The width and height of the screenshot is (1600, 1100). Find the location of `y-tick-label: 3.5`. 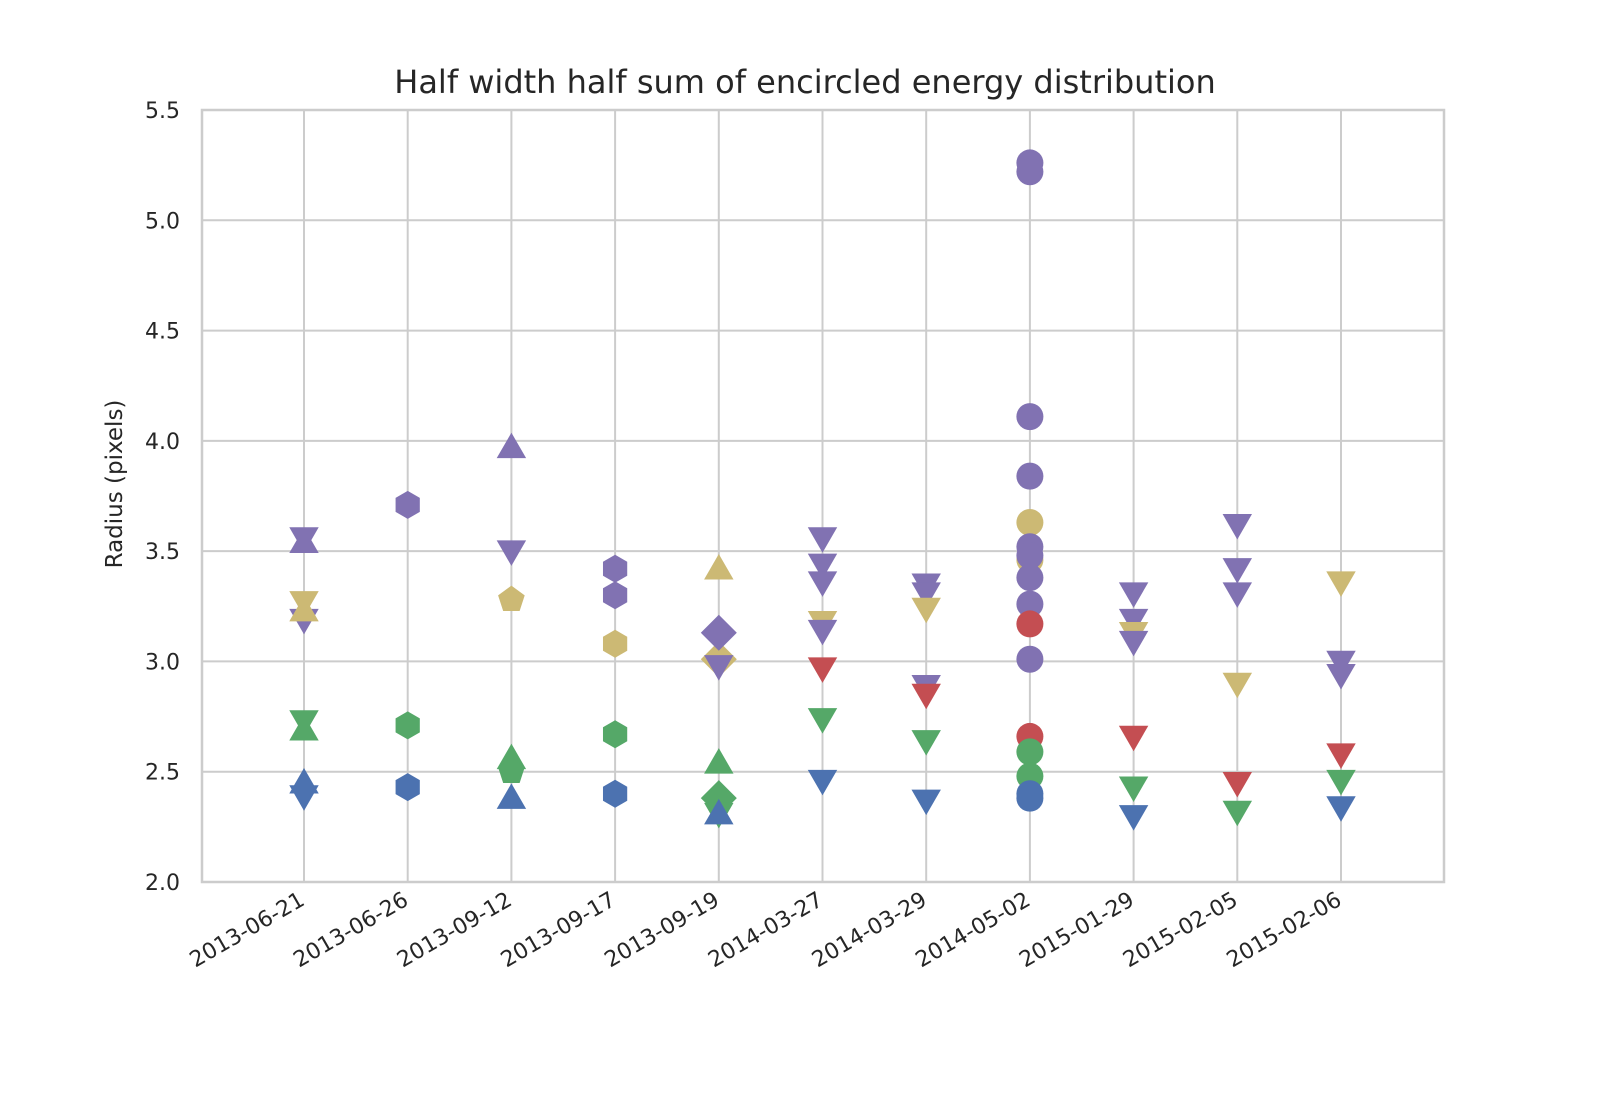

y-tick-label: 3.5 is located at coordinates (162, 552).